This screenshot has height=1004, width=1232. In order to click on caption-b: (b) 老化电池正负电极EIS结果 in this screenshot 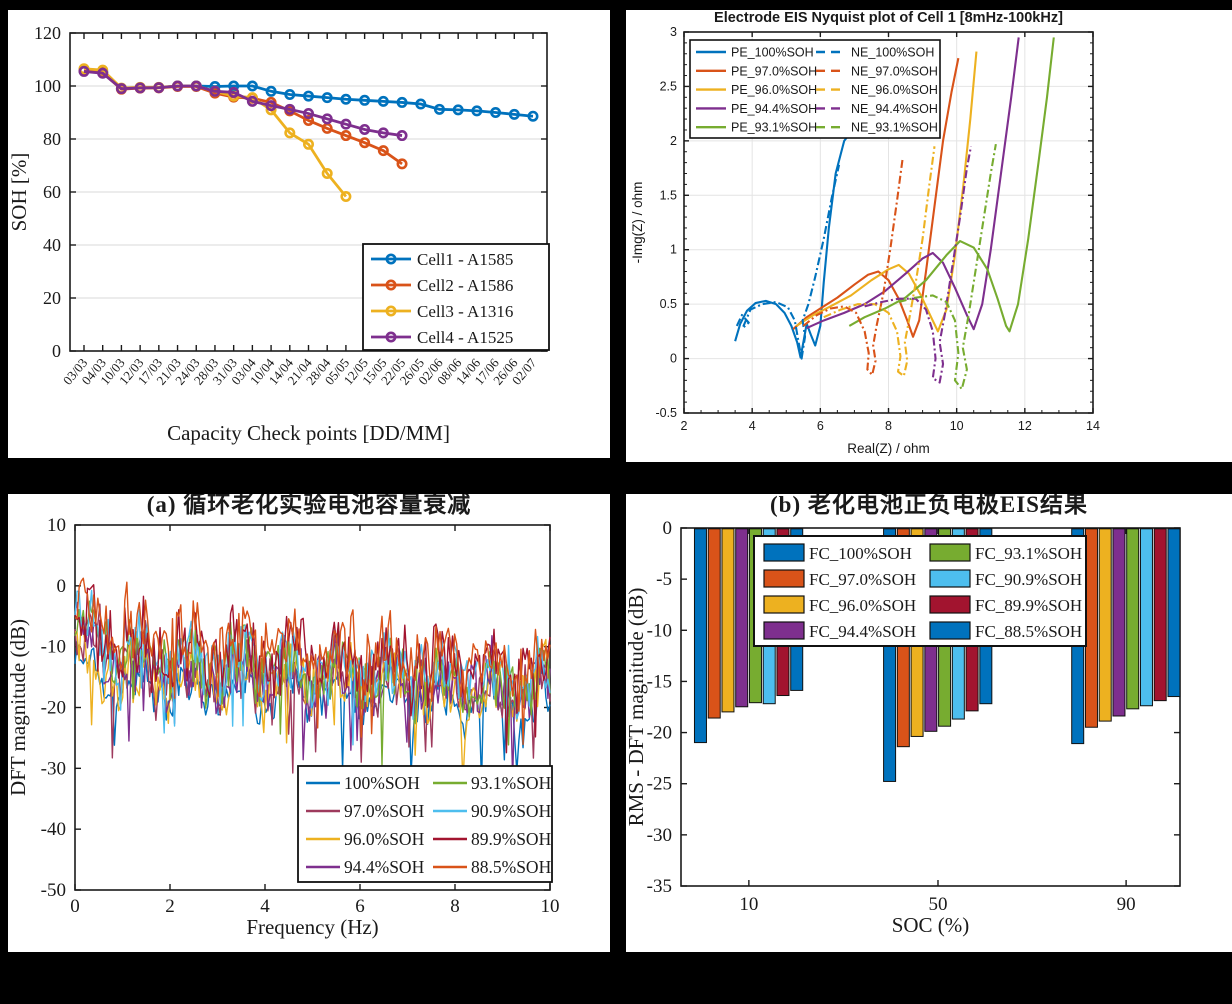, I will do `click(929, 506)`.